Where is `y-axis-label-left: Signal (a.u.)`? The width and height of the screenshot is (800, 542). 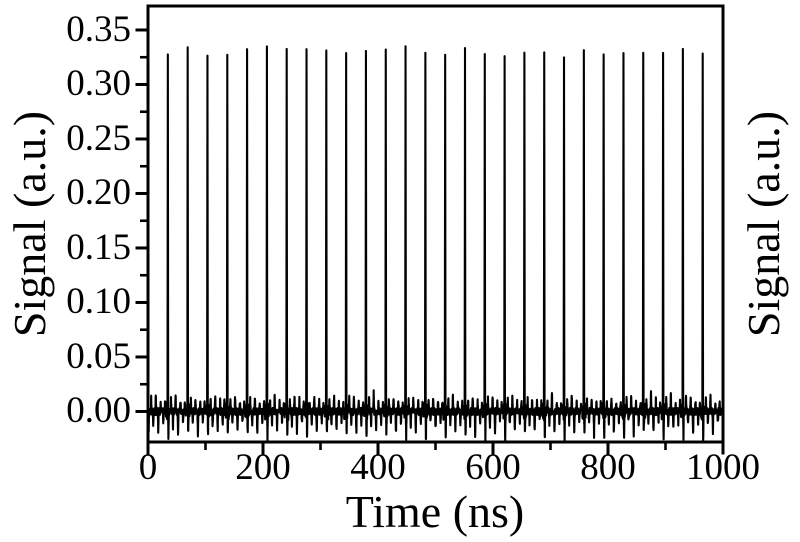
y-axis-label-left: Signal (a.u.) is located at coordinates (29, 224).